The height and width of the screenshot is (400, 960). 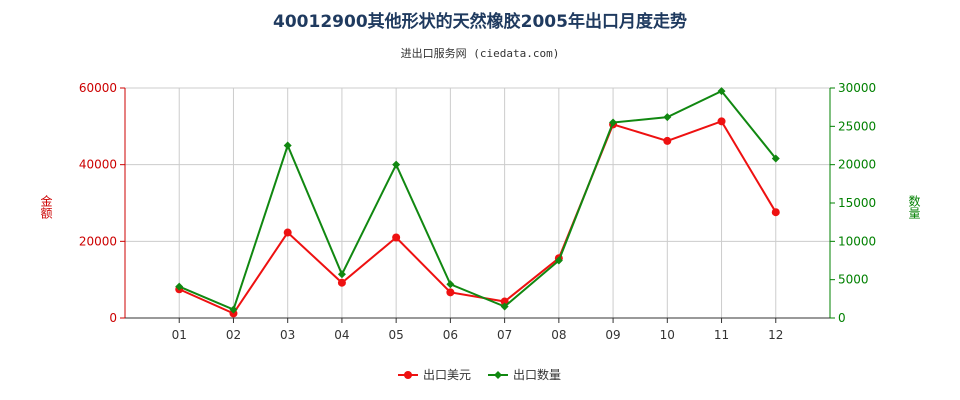 What do you see at coordinates (287, 335) in the screenshot?
I see `x-tick-label: 03` at bounding box center [287, 335].